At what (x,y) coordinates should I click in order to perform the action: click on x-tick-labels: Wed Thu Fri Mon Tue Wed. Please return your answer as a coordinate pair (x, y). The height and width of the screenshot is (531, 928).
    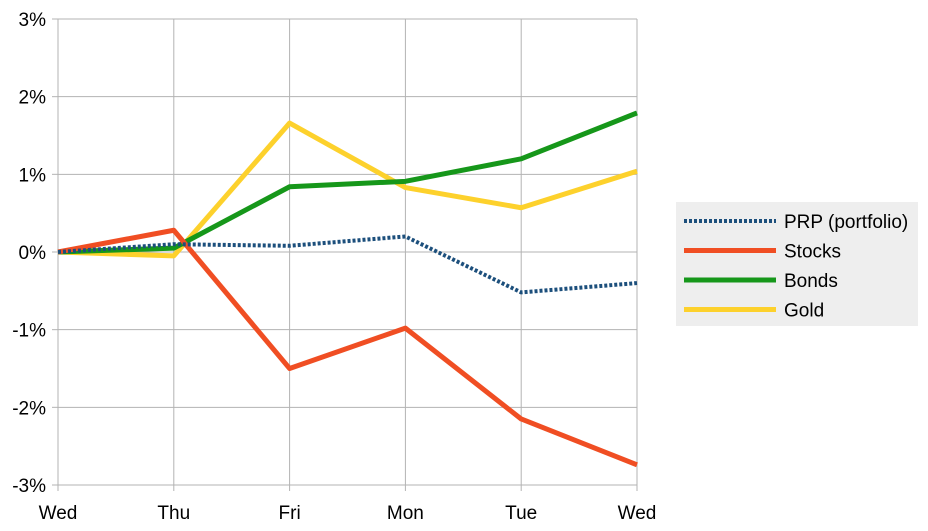
    Looking at the image, I should click on (348, 513).